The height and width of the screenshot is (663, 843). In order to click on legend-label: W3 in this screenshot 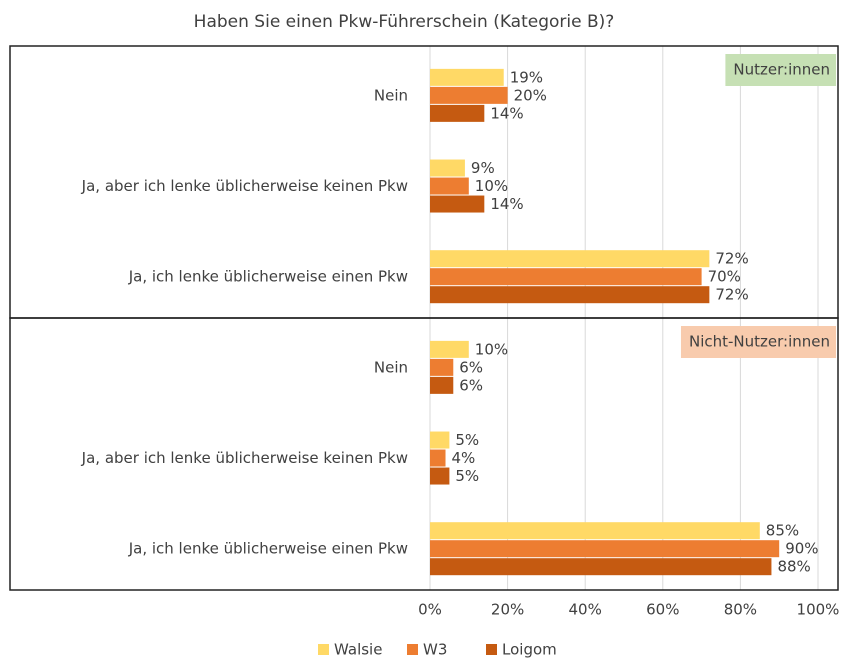, I will do `click(435, 650)`.